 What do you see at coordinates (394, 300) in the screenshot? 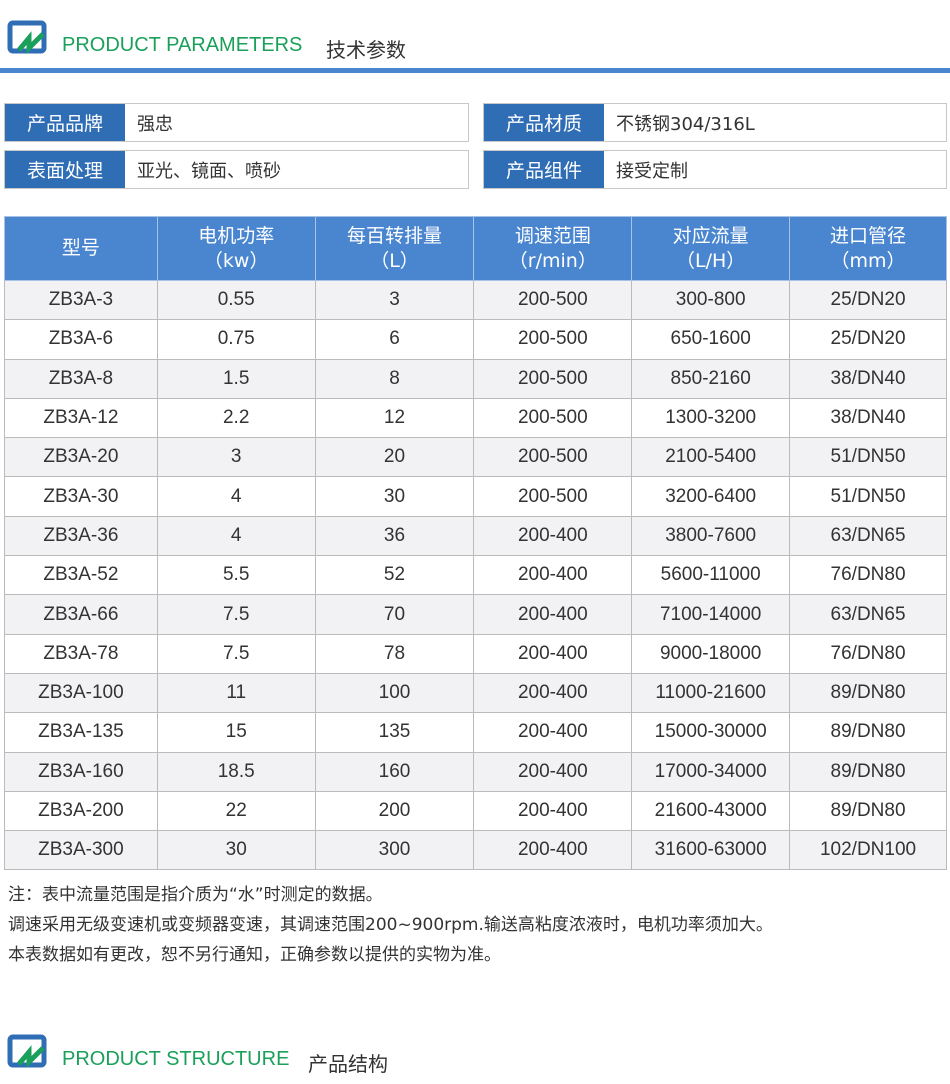
I see `table-cell: 3` at bounding box center [394, 300].